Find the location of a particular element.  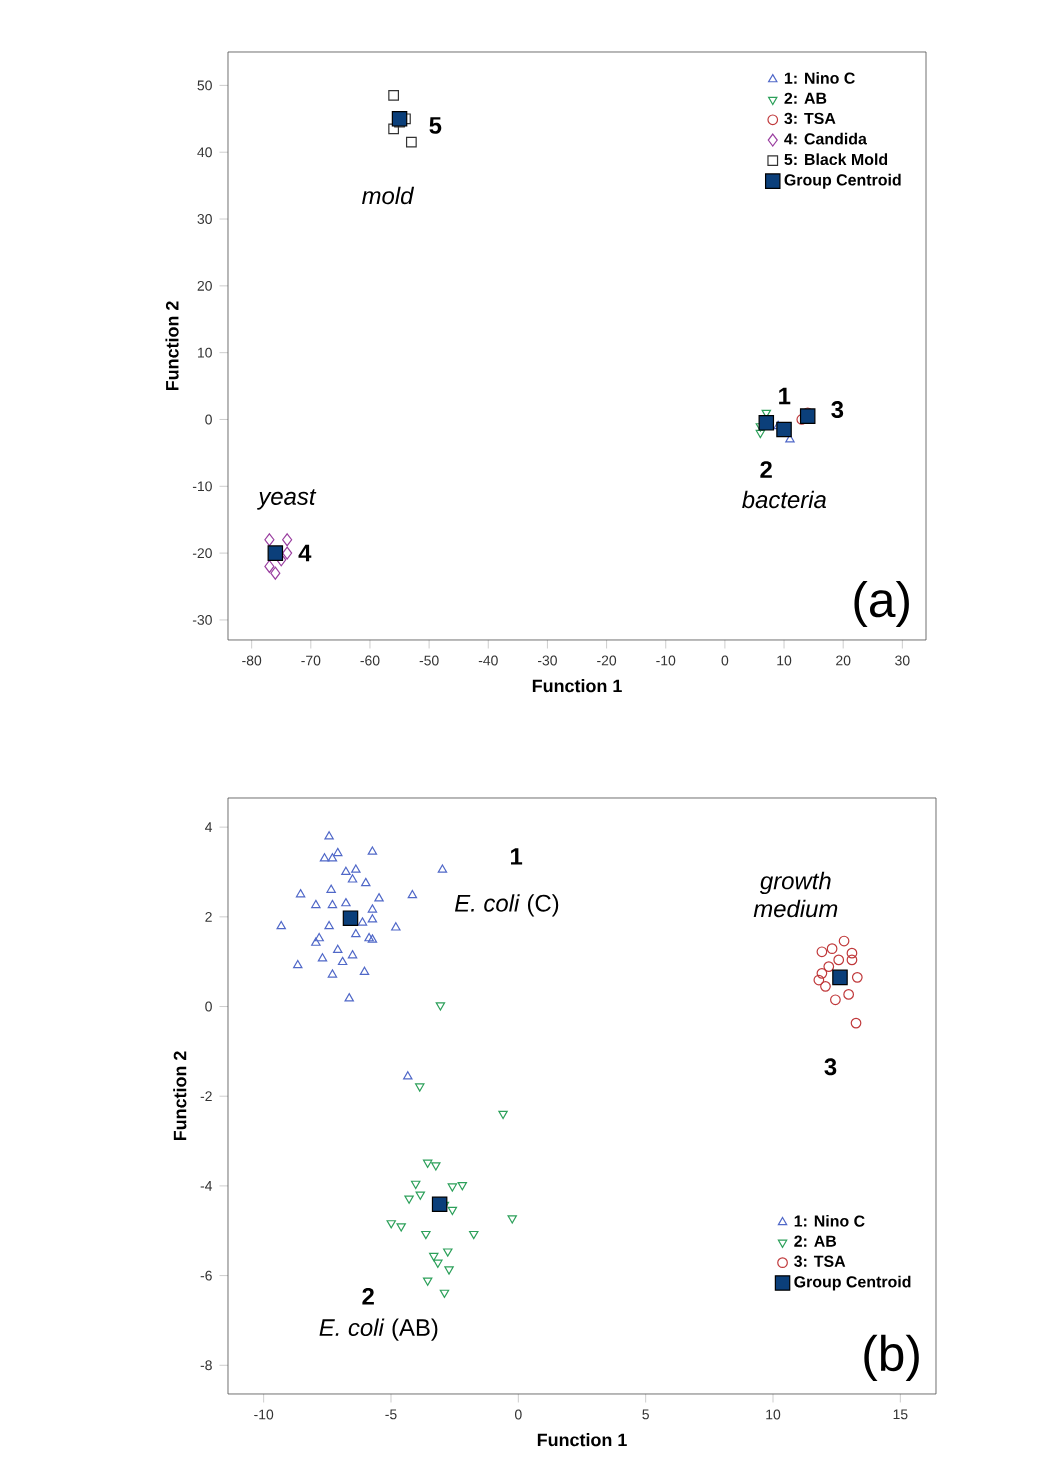

annotation: E. coli (C) is located at coordinates (506, 905).